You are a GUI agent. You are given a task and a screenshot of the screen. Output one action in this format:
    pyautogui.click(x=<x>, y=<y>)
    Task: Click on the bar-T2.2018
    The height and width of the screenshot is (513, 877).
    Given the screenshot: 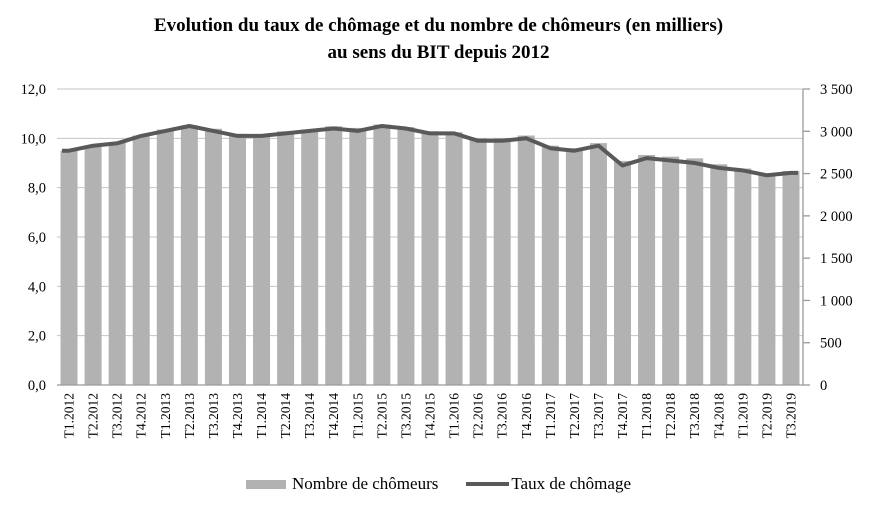 What is the action you would take?
    pyautogui.click(x=671, y=270)
    